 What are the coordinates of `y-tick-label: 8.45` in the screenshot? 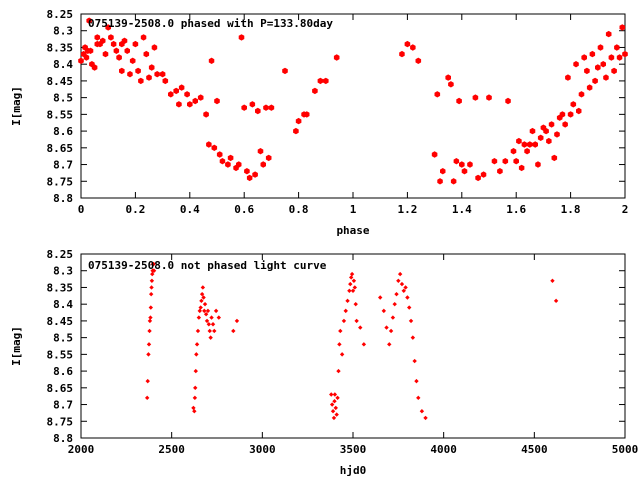 It's located at (60, 81).